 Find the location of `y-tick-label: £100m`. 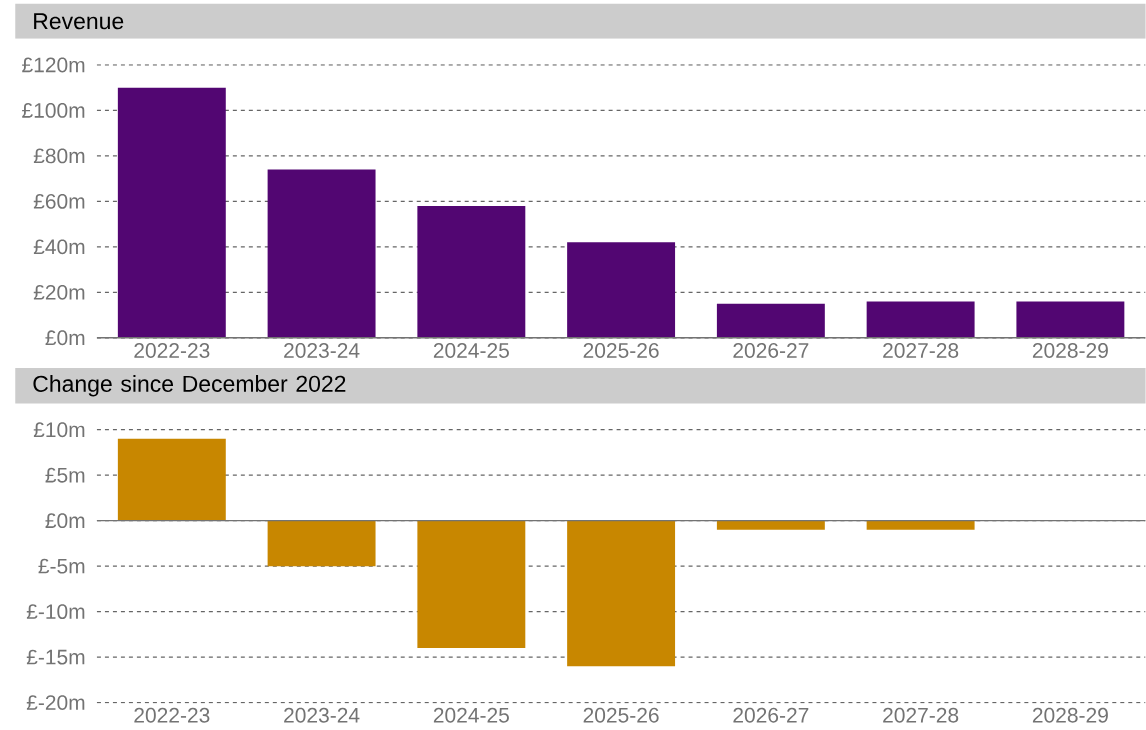

y-tick-label: £100m is located at coordinates (53, 111).